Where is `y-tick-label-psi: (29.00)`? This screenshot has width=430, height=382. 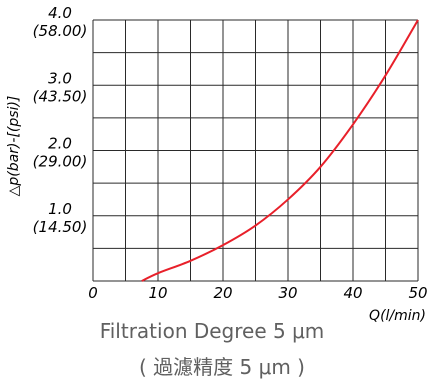 y-tick-label-psi: (29.00) is located at coordinates (60, 162).